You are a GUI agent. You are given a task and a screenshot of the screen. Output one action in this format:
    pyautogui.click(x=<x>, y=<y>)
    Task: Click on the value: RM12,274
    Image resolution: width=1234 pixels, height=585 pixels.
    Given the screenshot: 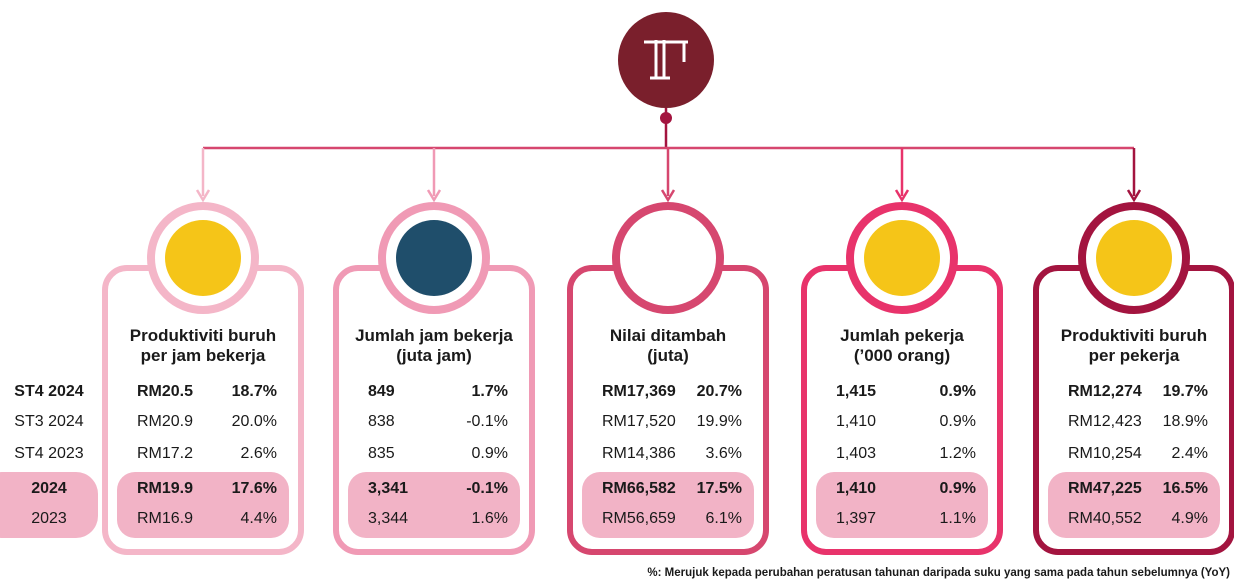 What is the action you would take?
    pyautogui.click(x=1105, y=391)
    